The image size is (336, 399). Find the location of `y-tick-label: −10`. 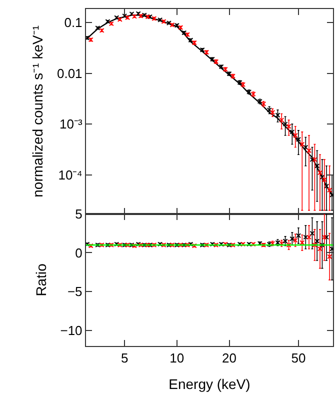

y-tick-label: −10 is located at coordinates (71, 330).